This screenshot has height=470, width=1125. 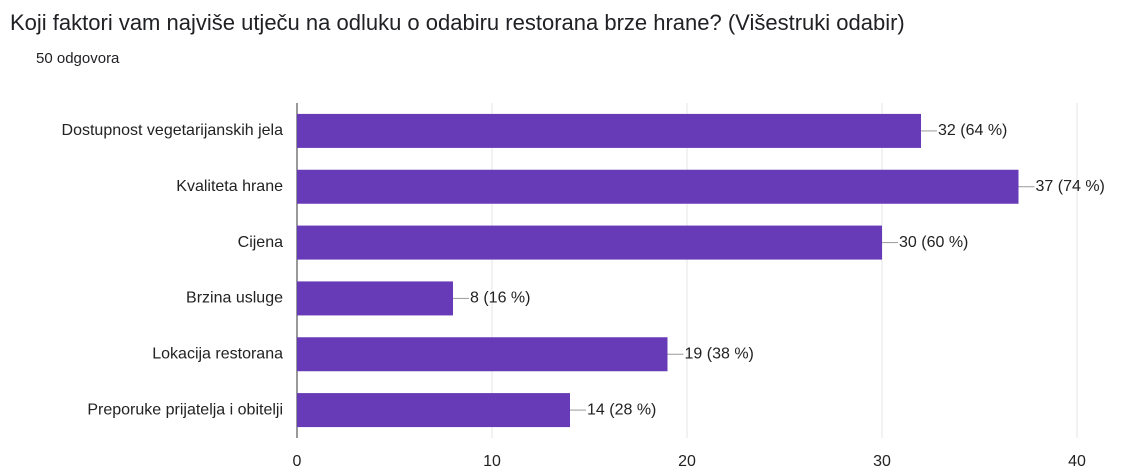 I want to click on x-tick-label: 20, so click(x=687, y=461).